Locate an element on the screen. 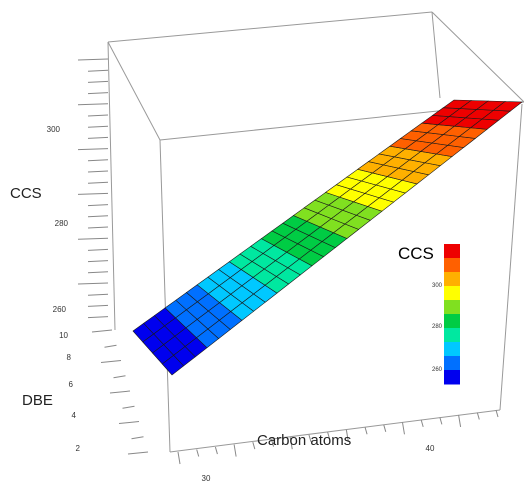 This screenshot has width=524, height=483. y-tick-label: 6 is located at coordinates (71, 384).